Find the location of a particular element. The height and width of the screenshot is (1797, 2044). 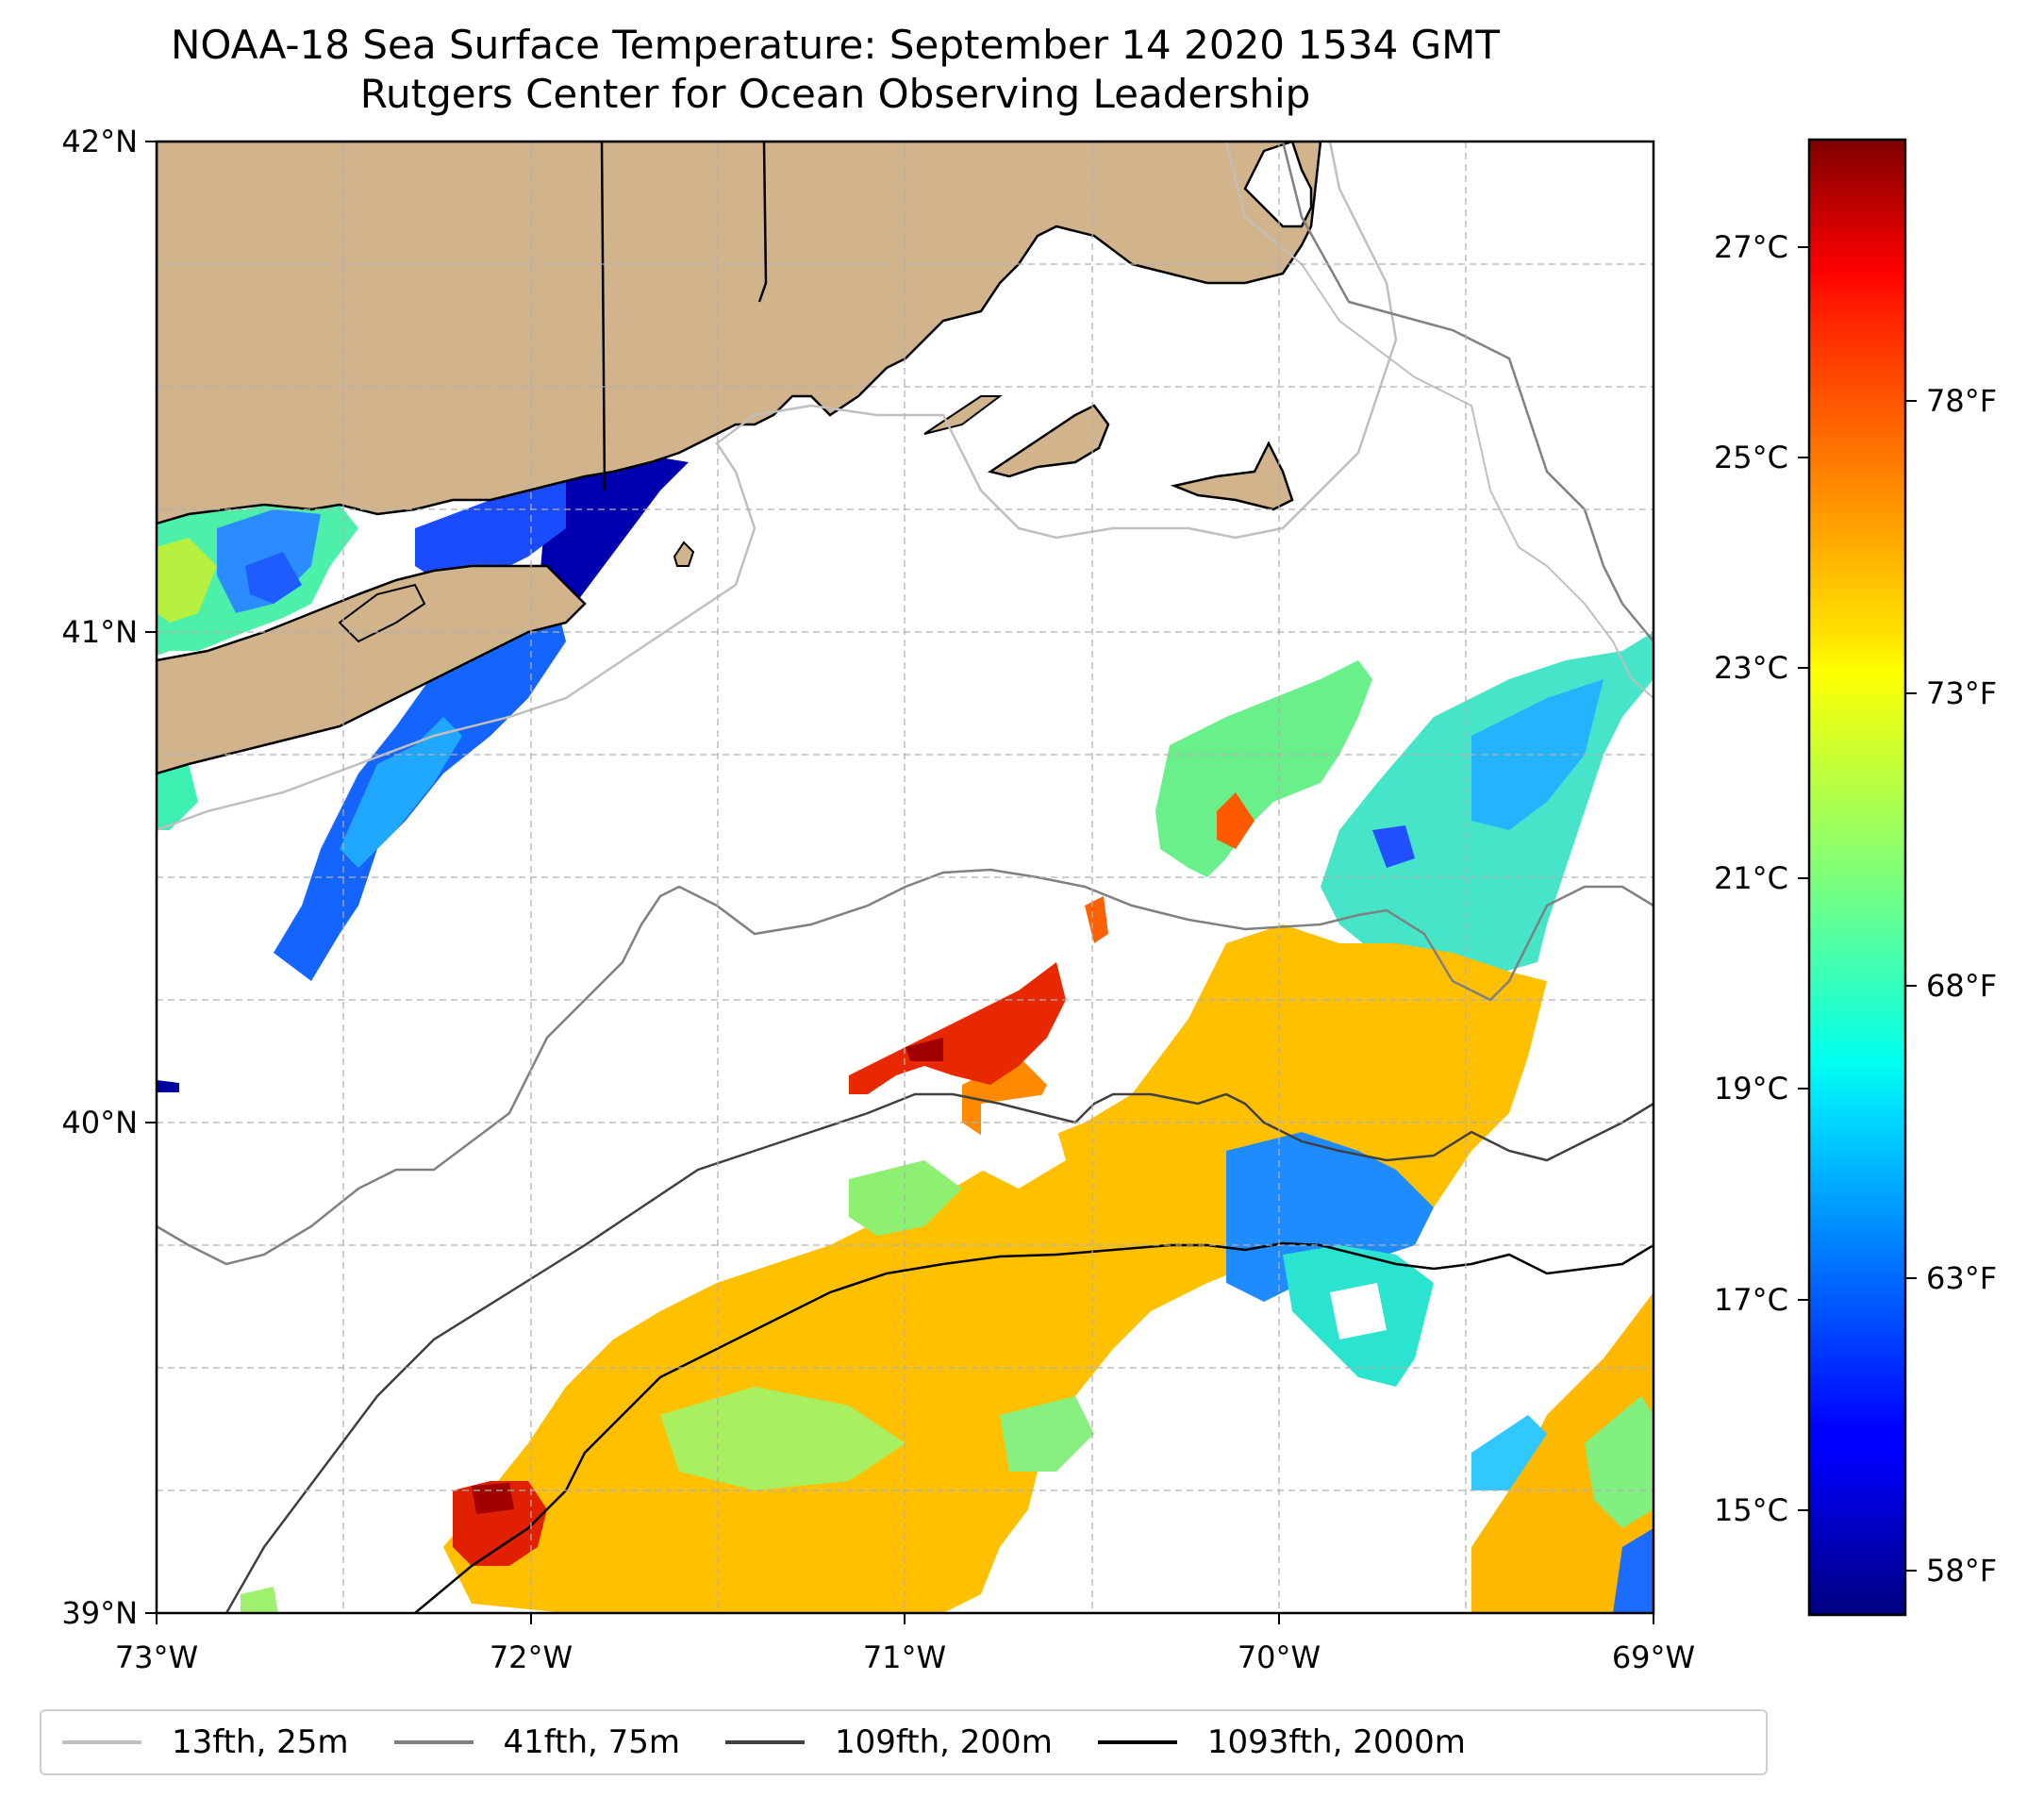

long-island-land is located at coordinates (372, 669).